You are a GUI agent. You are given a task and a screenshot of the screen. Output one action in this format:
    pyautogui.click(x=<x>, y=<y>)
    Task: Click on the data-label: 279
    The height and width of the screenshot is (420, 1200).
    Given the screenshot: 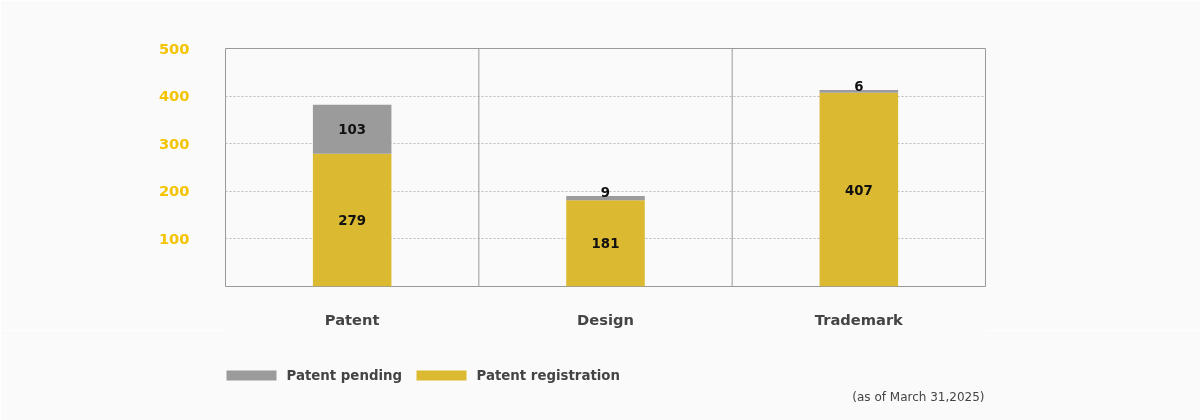 What is the action you would take?
    pyautogui.click(x=352, y=221)
    